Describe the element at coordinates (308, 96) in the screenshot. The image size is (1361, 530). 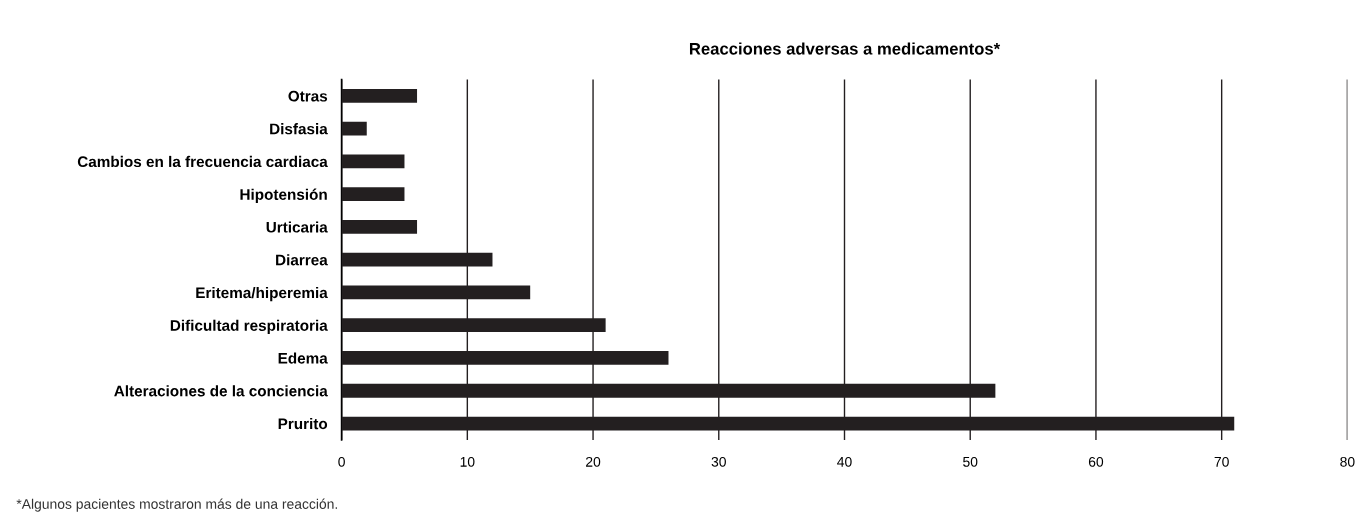
I see `y-tick-label: Otras` at that location.